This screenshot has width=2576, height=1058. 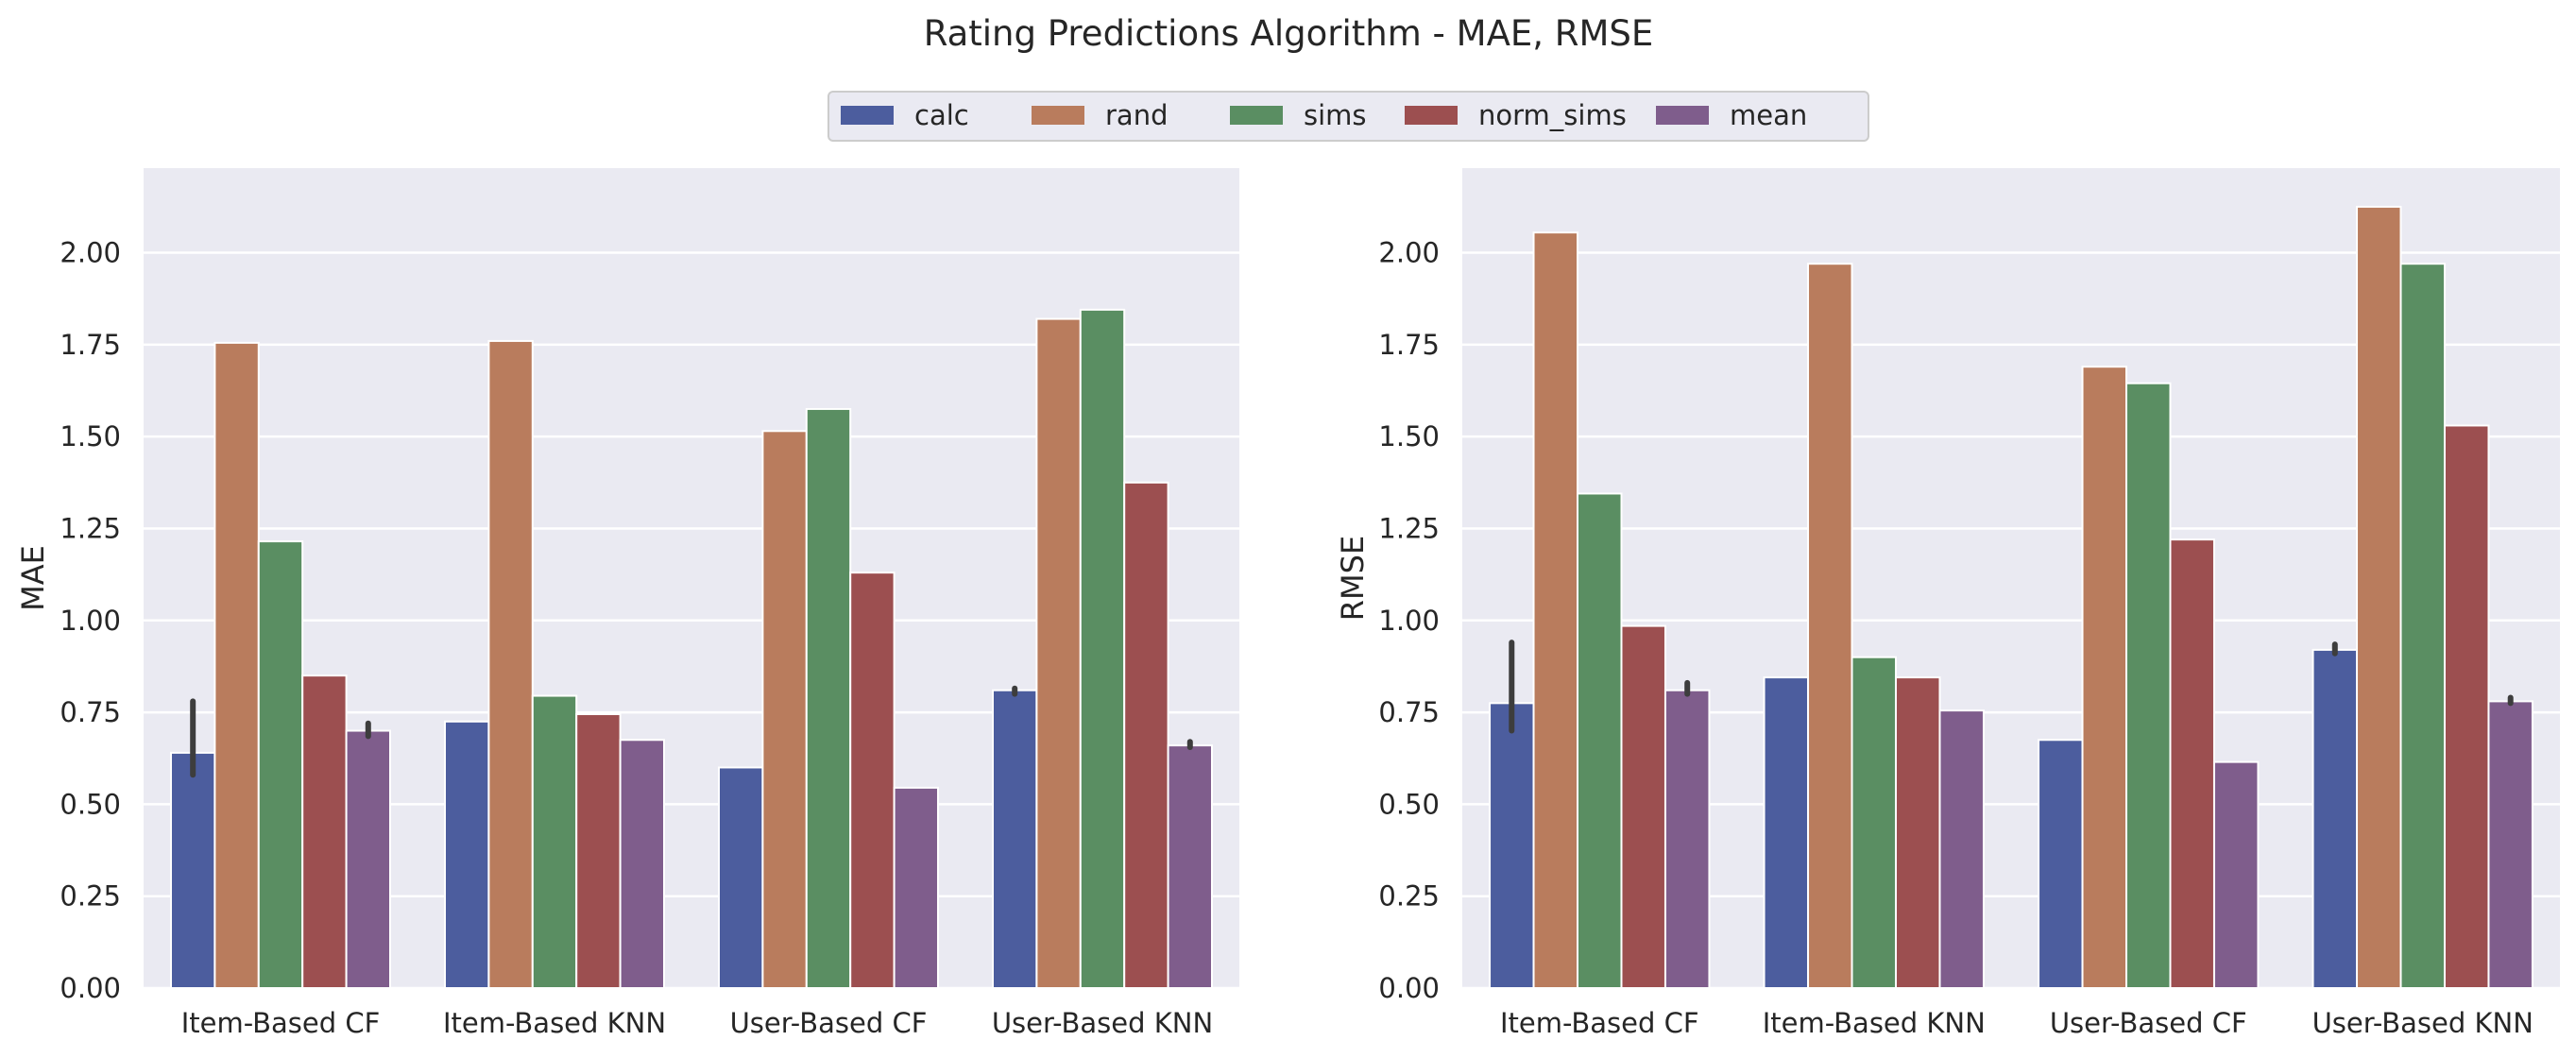 What do you see at coordinates (1100, 115) in the screenshot?
I see `legend-item-rand: rand` at bounding box center [1100, 115].